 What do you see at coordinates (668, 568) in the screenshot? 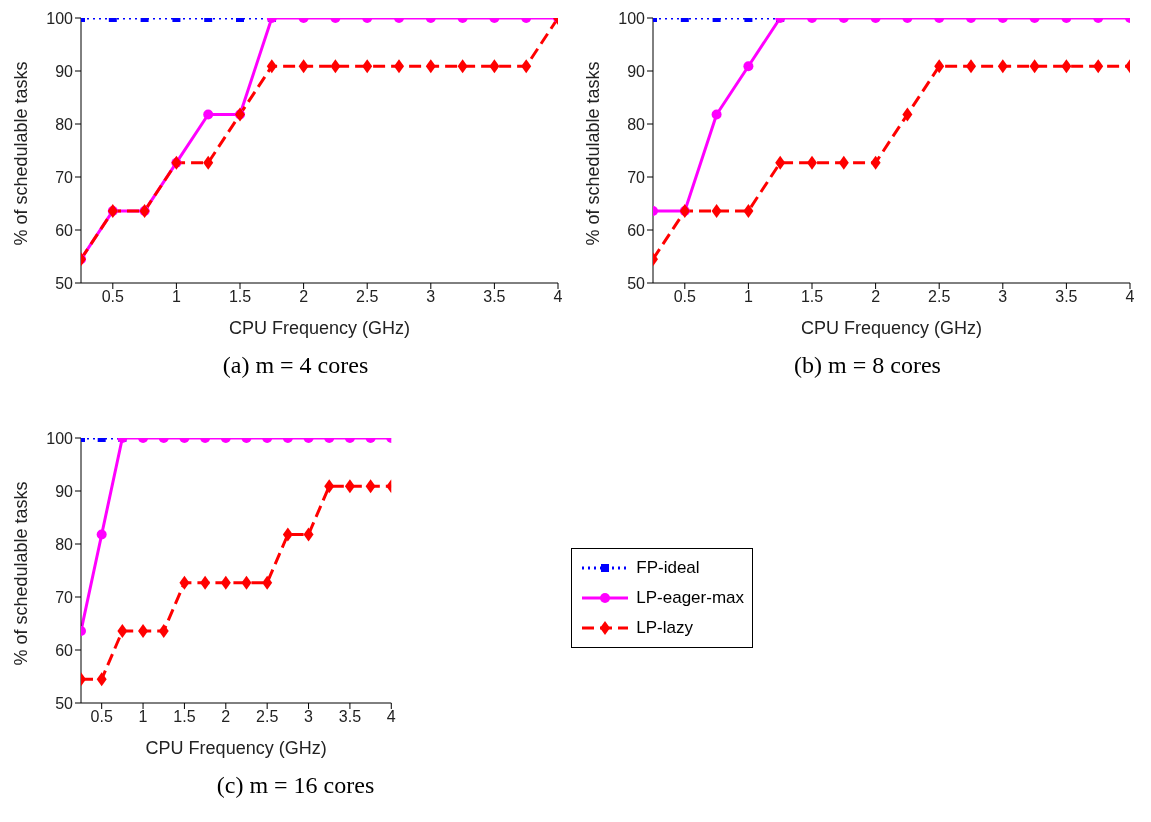
I see `legend-label: FP-ideal` at bounding box center [668, 568].